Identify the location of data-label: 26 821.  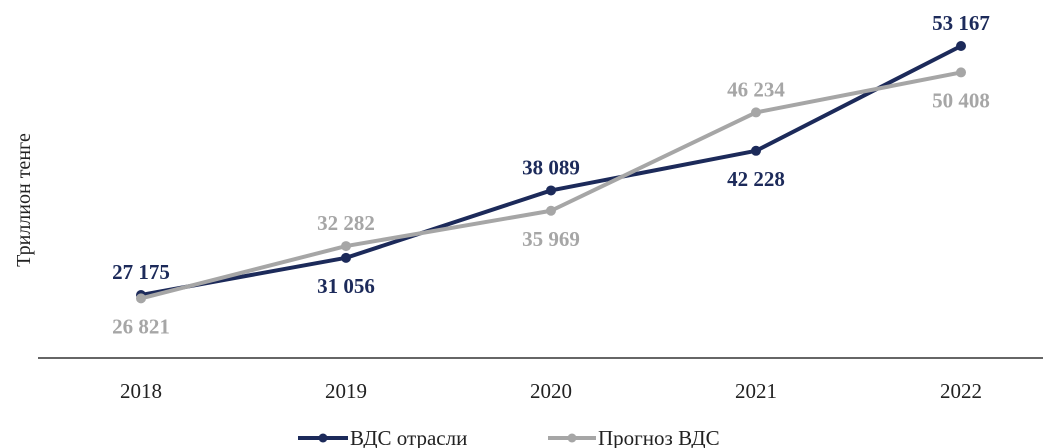
(141, 326).